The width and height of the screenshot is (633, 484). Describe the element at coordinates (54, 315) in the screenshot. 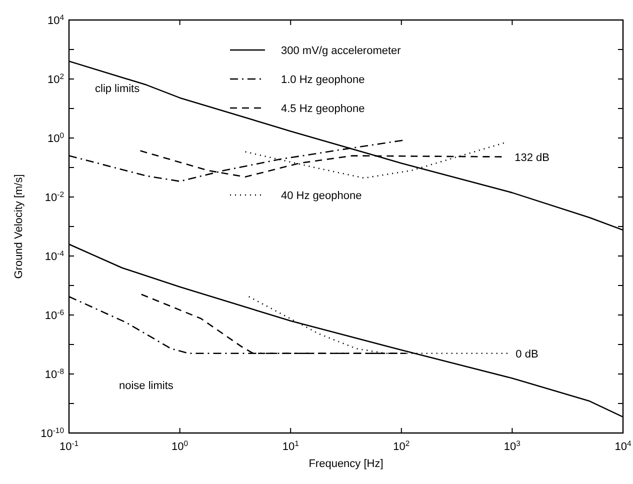

I see `y-tick-label: 10$^{-6}$` at that location.